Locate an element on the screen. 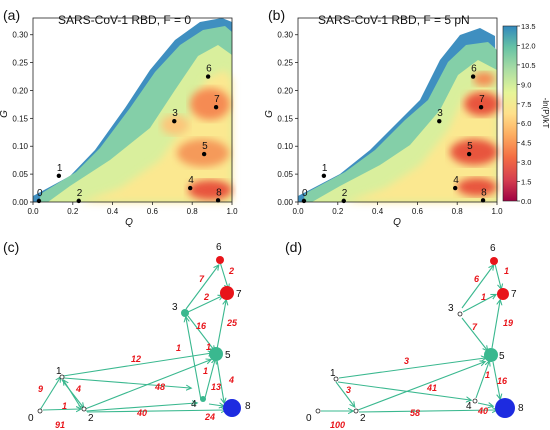 The image size is (550, 430). edge-d-label-2-5: 41 is located at coordinates (431, 388).